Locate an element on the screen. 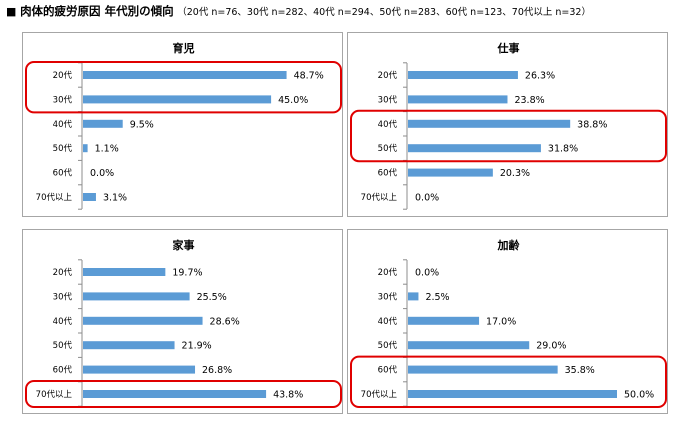 The image size is (680, 435). title-main: 肉体的疲労原因 年代別の傾向 is located at coordinates (97, 11).